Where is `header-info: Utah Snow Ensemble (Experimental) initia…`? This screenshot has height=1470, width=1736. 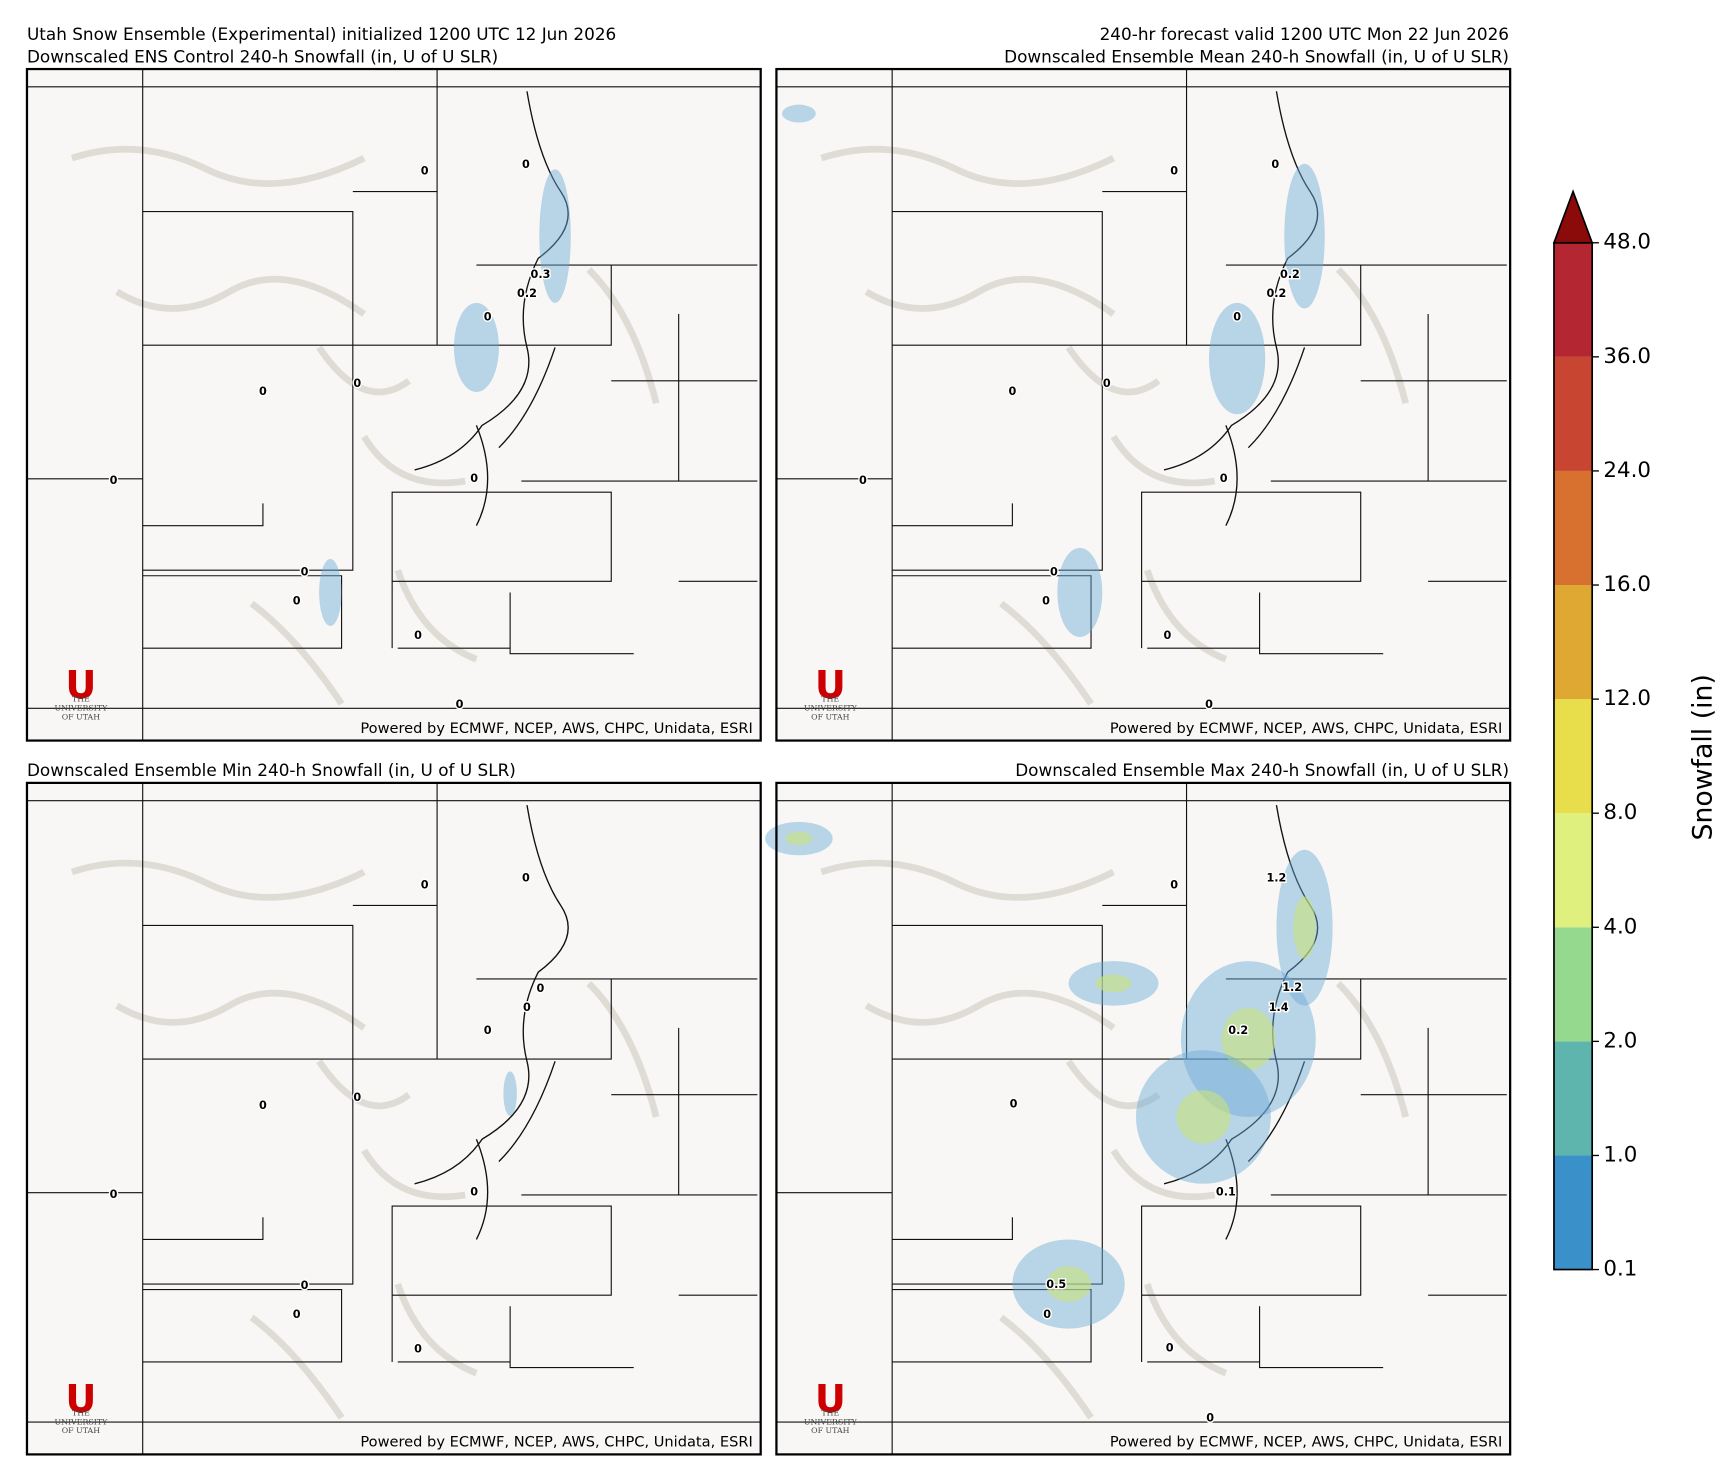 header-info: Utah Snow Ensemble (Experimental) initia… is located at coordinates (321, 34).